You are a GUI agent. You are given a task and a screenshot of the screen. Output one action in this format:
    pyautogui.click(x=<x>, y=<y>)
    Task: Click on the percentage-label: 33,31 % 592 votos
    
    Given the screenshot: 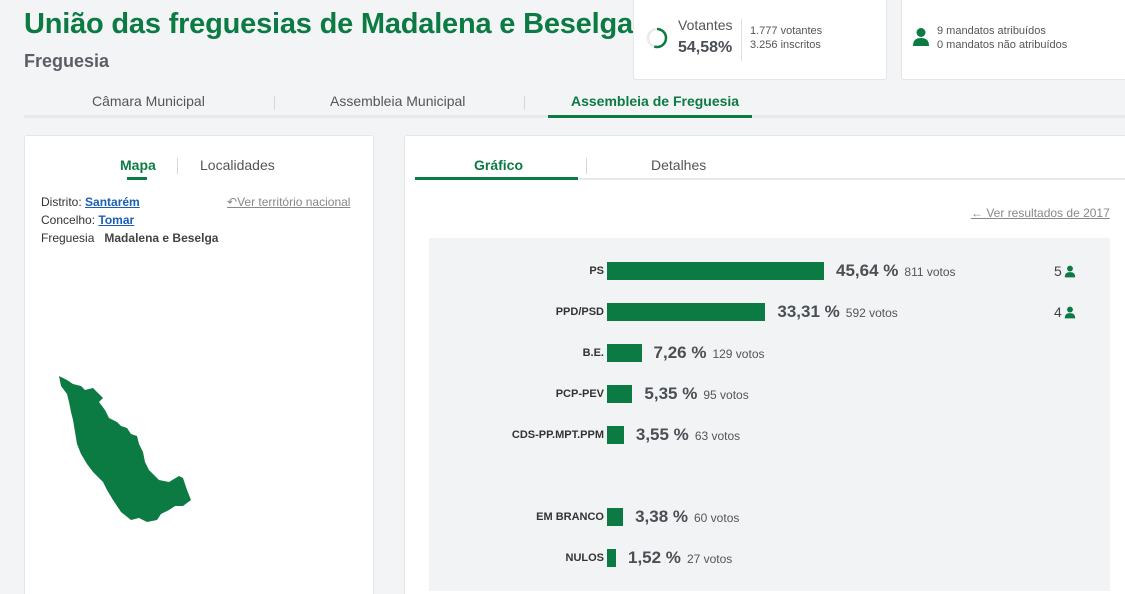 What is the action you would take?
    pyautogui.click(x=837, y=311)
    